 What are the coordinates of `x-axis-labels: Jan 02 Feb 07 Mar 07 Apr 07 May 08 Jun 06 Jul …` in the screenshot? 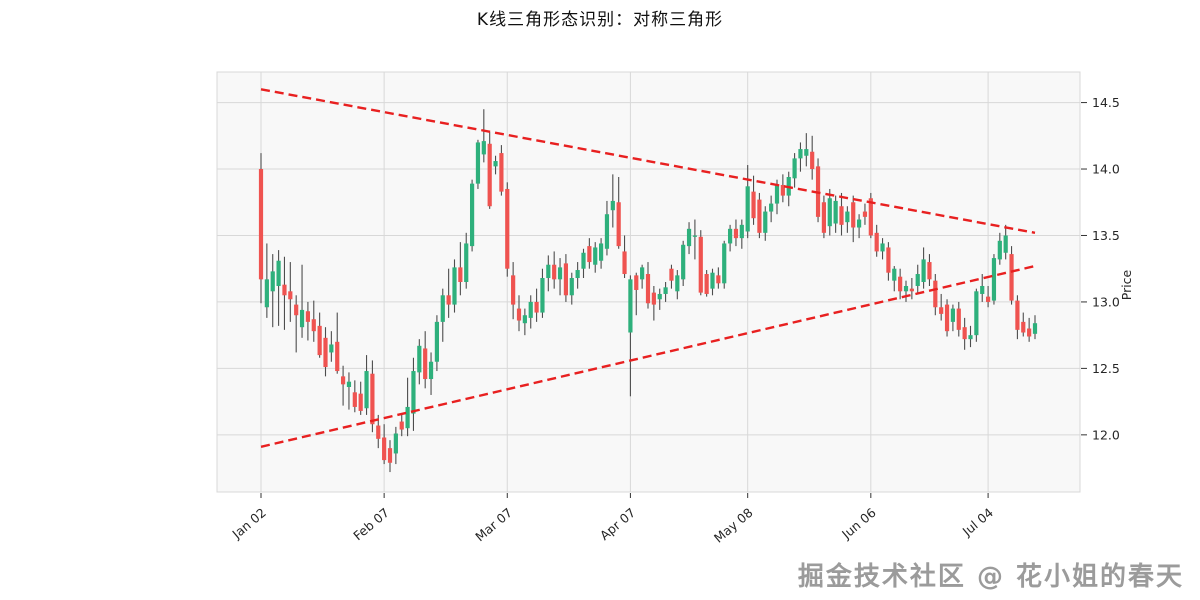 It's located at (613, 525).